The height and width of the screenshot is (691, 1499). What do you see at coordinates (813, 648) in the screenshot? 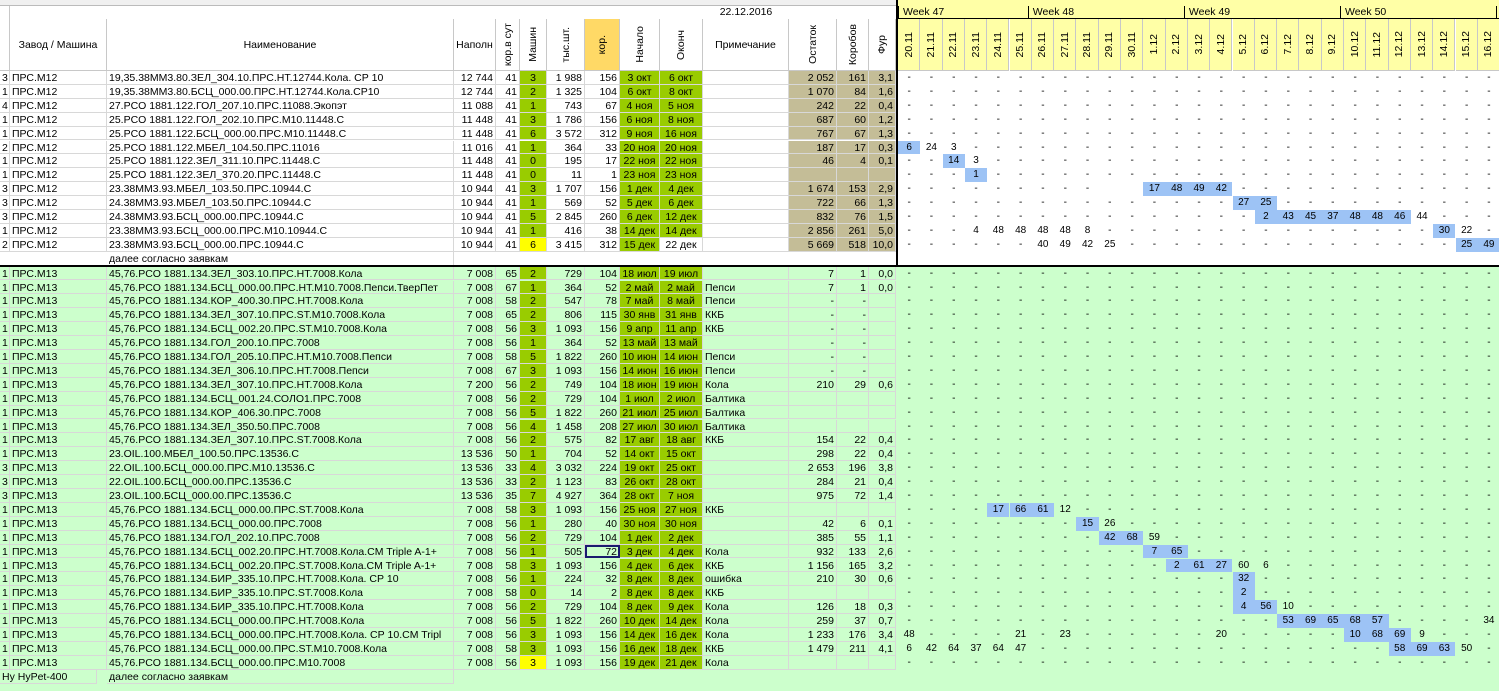
I see `cell-rest: 1 479` at bounding box center [813, 648].